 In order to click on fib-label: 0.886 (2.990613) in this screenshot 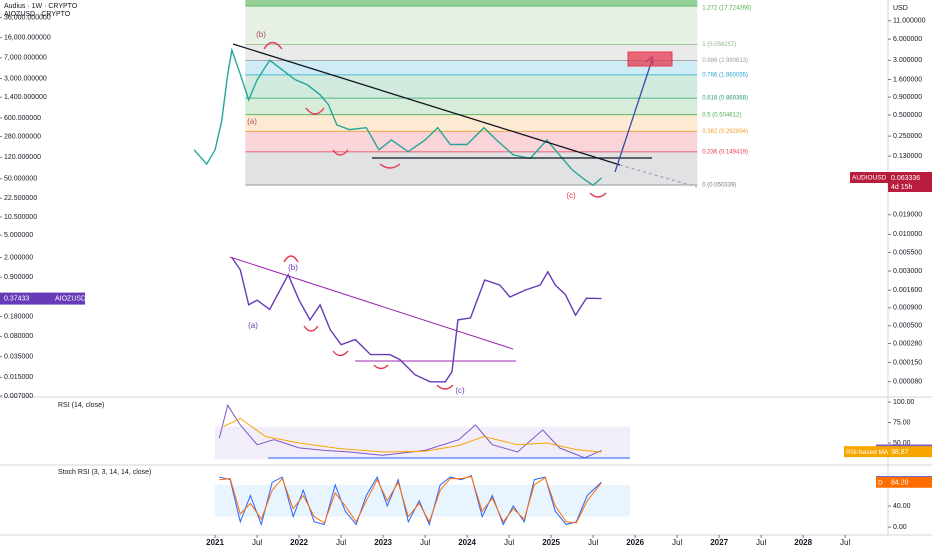, I will do `click(725, 61)`.